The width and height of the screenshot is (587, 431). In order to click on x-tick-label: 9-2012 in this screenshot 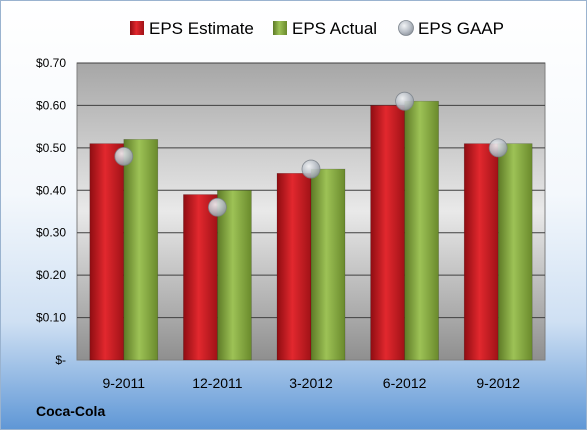, I will do `click(498, 383)`.